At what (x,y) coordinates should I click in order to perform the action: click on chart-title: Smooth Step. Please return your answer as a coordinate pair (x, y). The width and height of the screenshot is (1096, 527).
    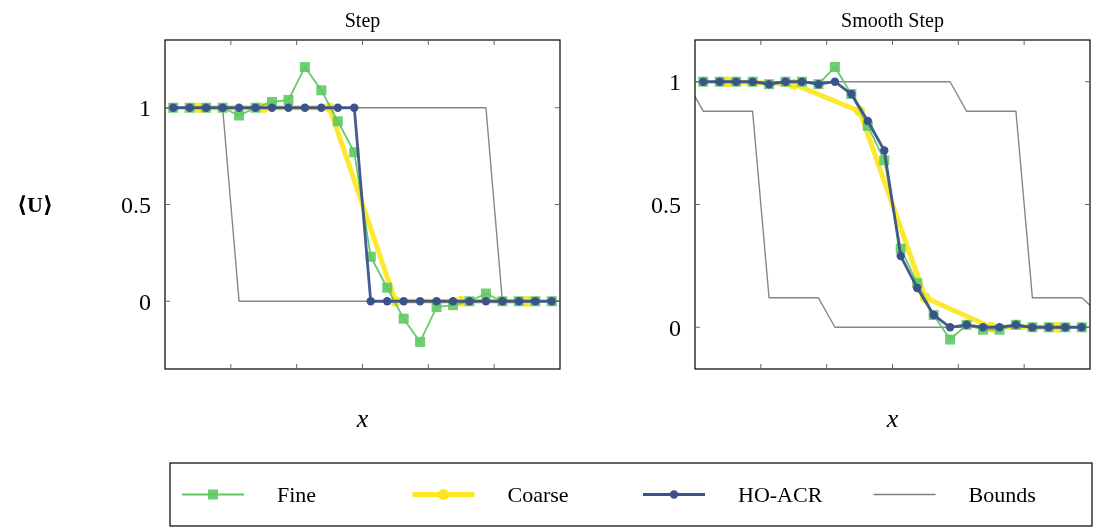
    Looking at the image, I should click on (892, 20).